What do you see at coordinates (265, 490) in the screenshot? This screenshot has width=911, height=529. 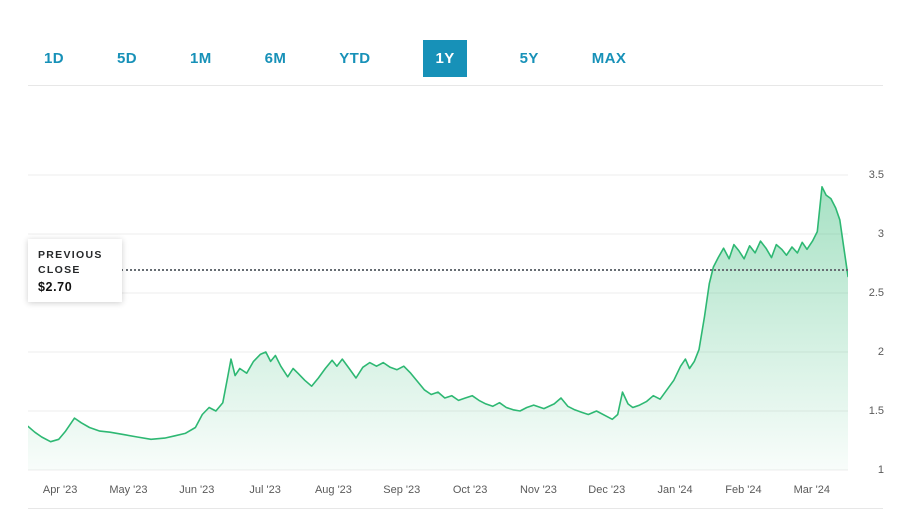 I see `x-axis-tick-label: Jul '23` at bounding box center [265, 490].